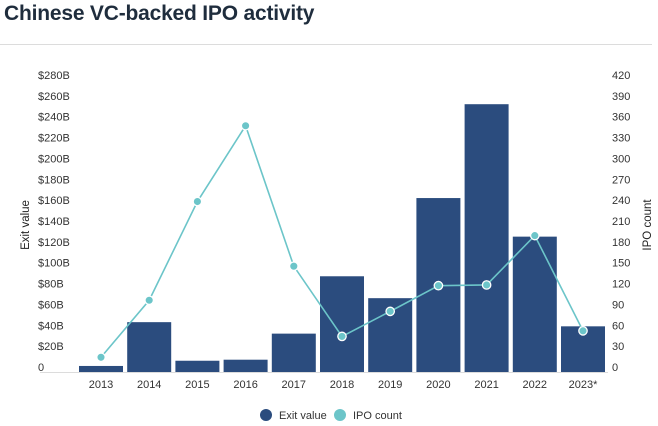 The image size is (658, 426). I want to click on y-tick-label: $200B, so click(54, 159).